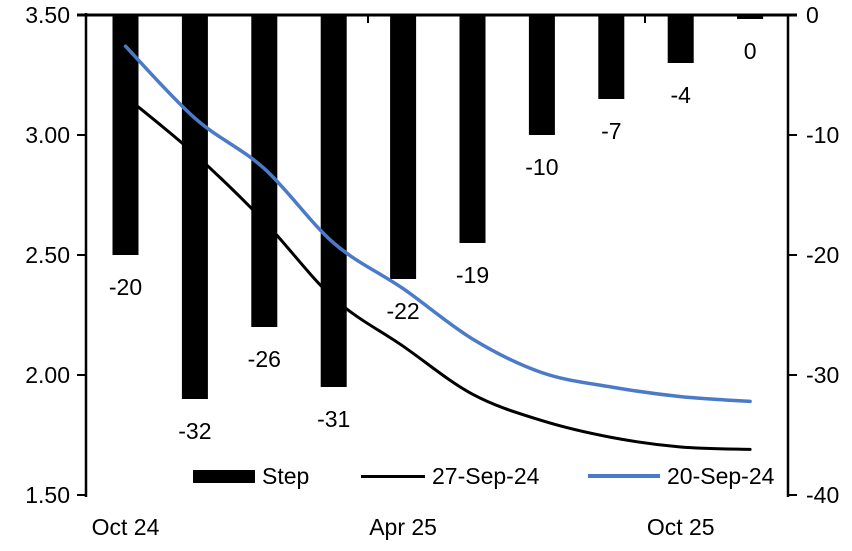  Describe the element at coordinates (333, 419) in the screenshot. I see `bar-value-label: -31` at that location.